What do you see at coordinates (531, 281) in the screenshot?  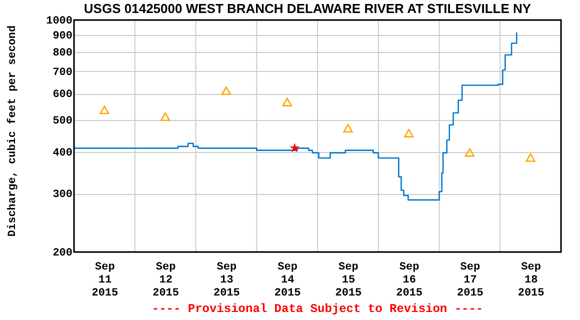 I see `x-tick-label: Sep 18 2015` at bounding box center [531, 281].